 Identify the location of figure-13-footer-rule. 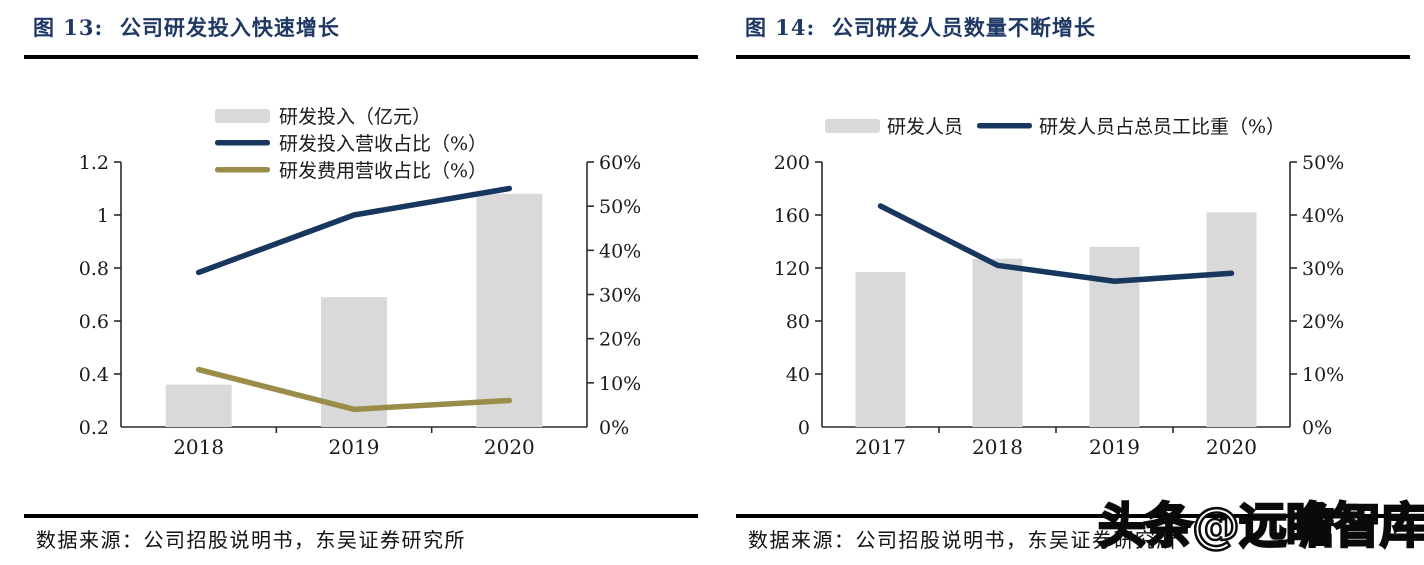
(361, 516).